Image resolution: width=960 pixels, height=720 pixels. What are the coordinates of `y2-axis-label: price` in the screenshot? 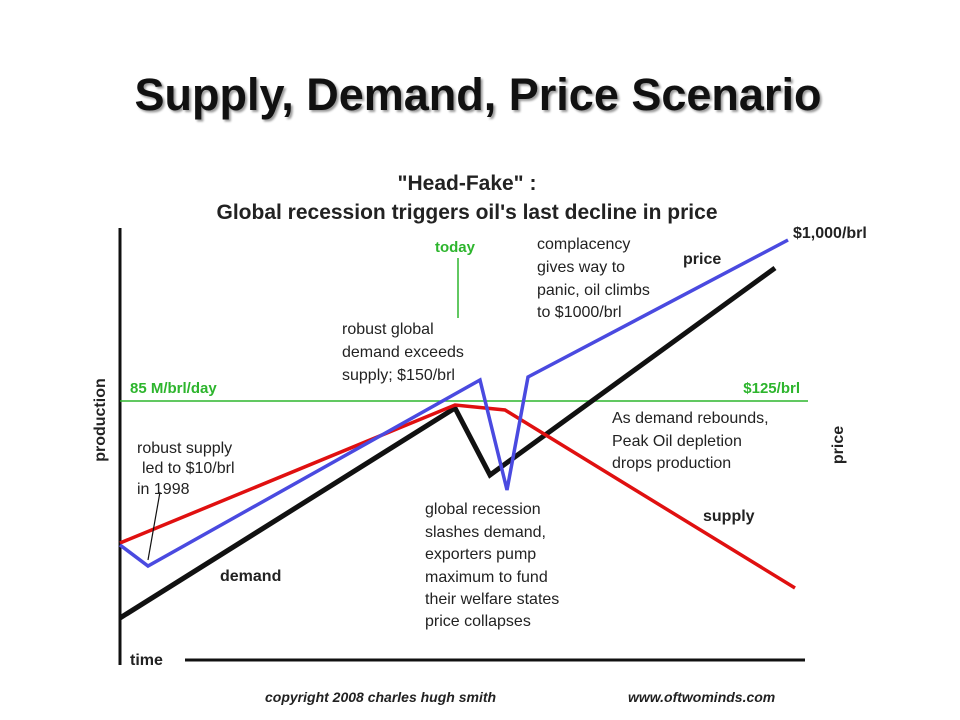 It's located at (838, 445).